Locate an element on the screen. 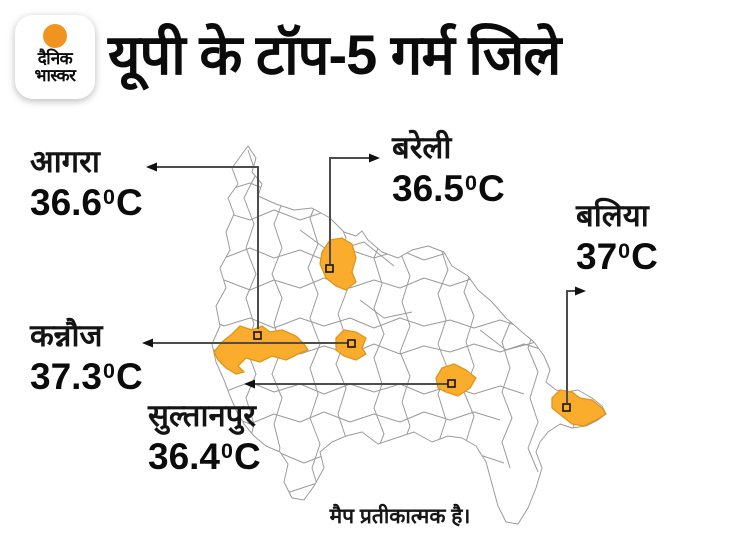 The width and height of the screenshot is (730, 560). arrowhead-ballia is located at coordinates (580, 291).